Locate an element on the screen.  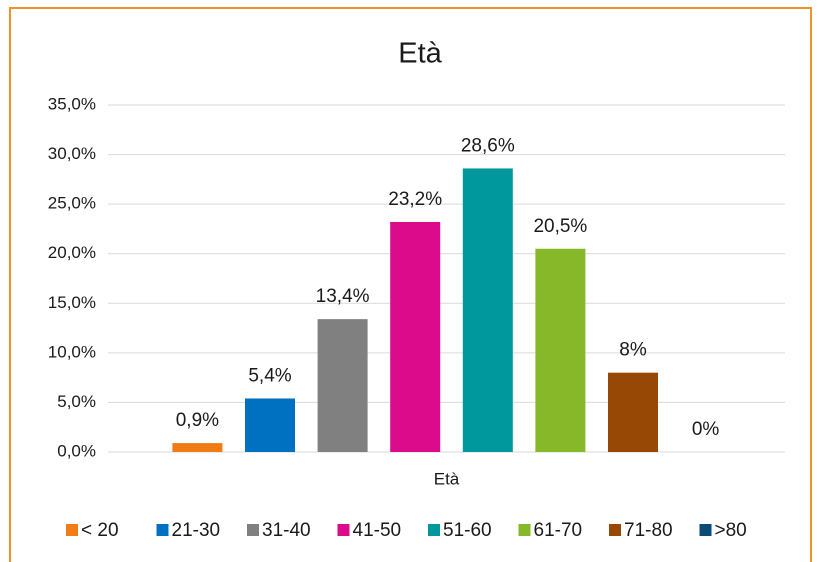
data-label: 28,6% is located at coordinates (488, 145).